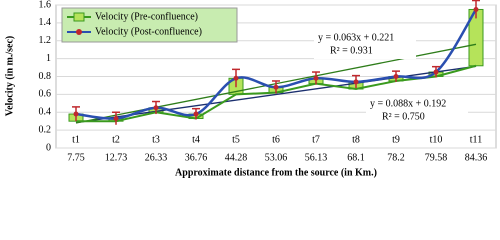  Describe the element at coordinates (116, 157) in the screenshot. I see `x-tick-label: 12.73` at that location.